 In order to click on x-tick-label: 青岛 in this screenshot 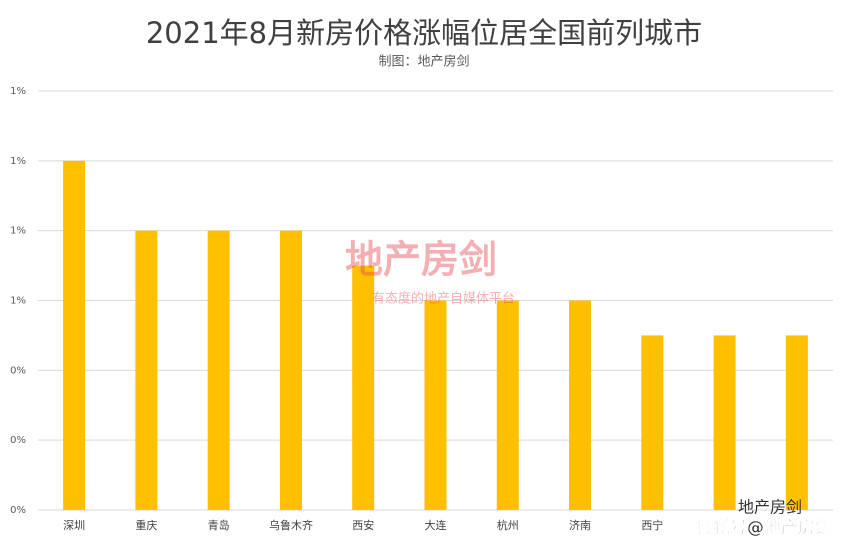, I will do `click(219, 525)`.